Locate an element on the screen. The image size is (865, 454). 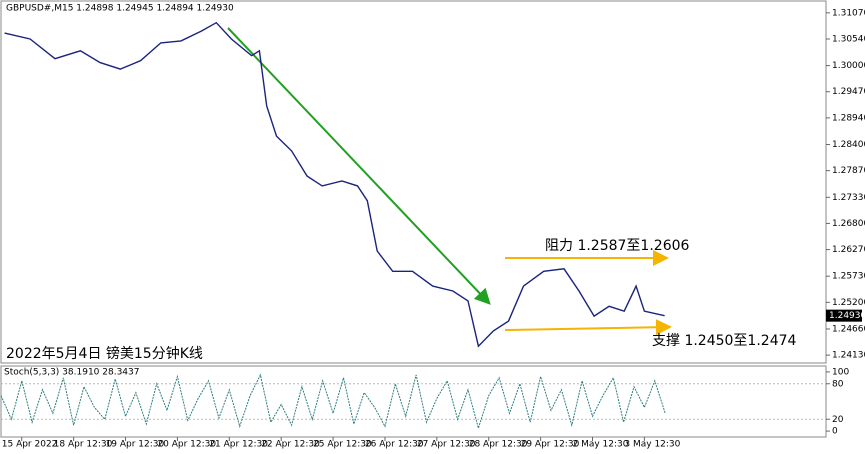
y-tick-label: 1.31070 is located at coordinates (848, 13).